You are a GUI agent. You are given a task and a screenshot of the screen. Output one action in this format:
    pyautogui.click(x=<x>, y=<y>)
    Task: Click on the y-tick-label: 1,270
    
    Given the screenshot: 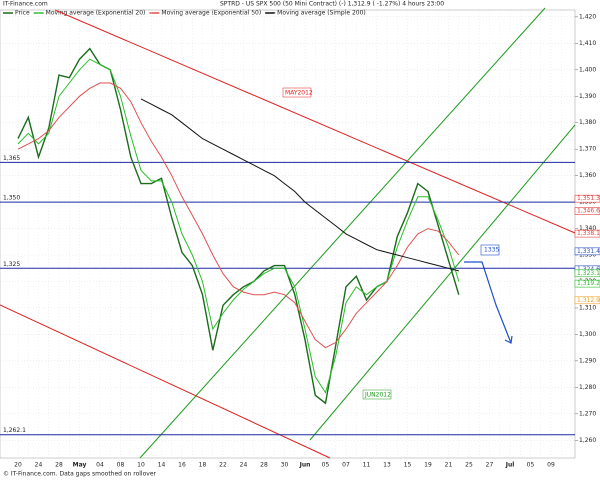 What is the action you would take?
    pyautogui.click(x=587, y=413)
    